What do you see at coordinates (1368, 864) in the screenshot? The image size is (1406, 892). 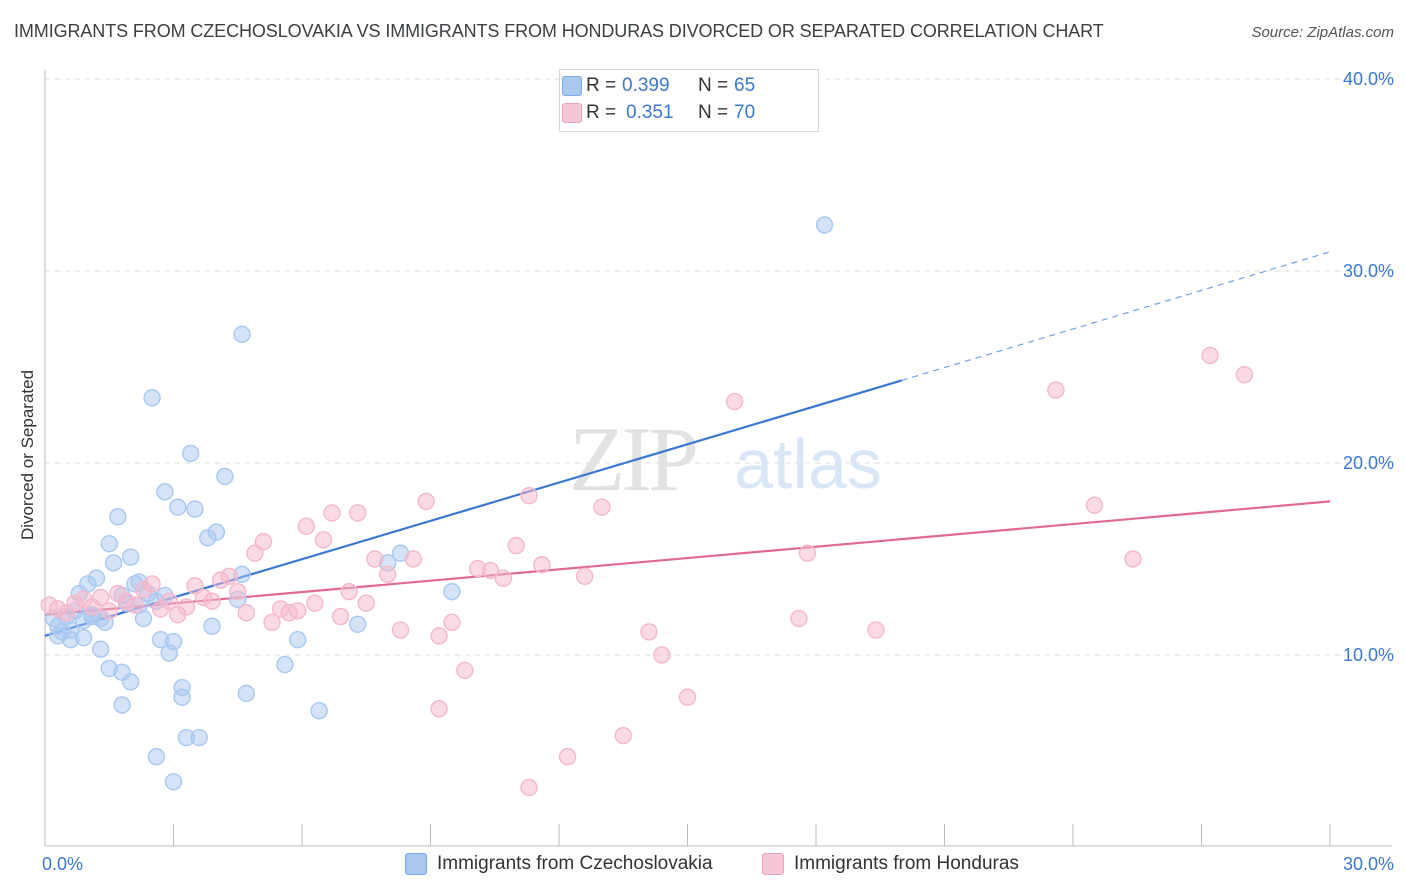 I see `x-tick-label: 30.0%` at bounding box center [1368, 864].